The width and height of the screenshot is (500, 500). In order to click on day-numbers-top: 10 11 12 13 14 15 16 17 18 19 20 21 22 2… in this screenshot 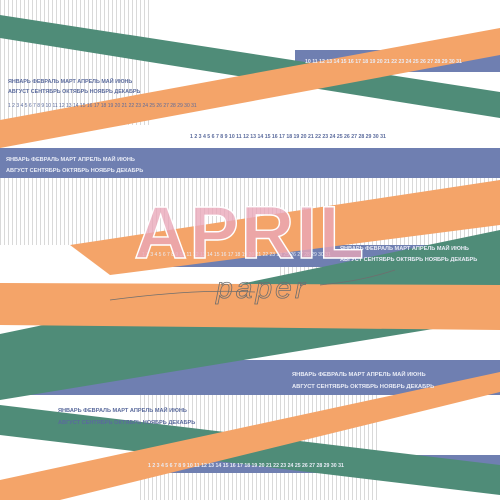, I will do `click(383, 62)`.